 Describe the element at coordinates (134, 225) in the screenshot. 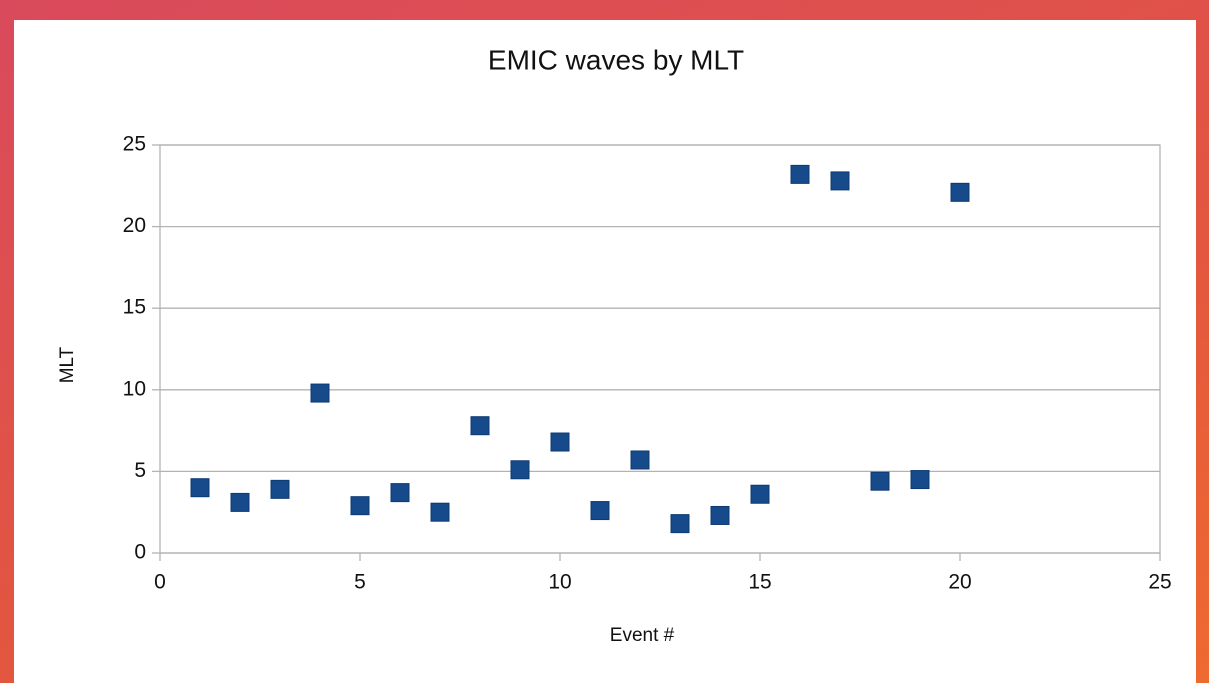

I see `y-tick-label: 20` at that location.